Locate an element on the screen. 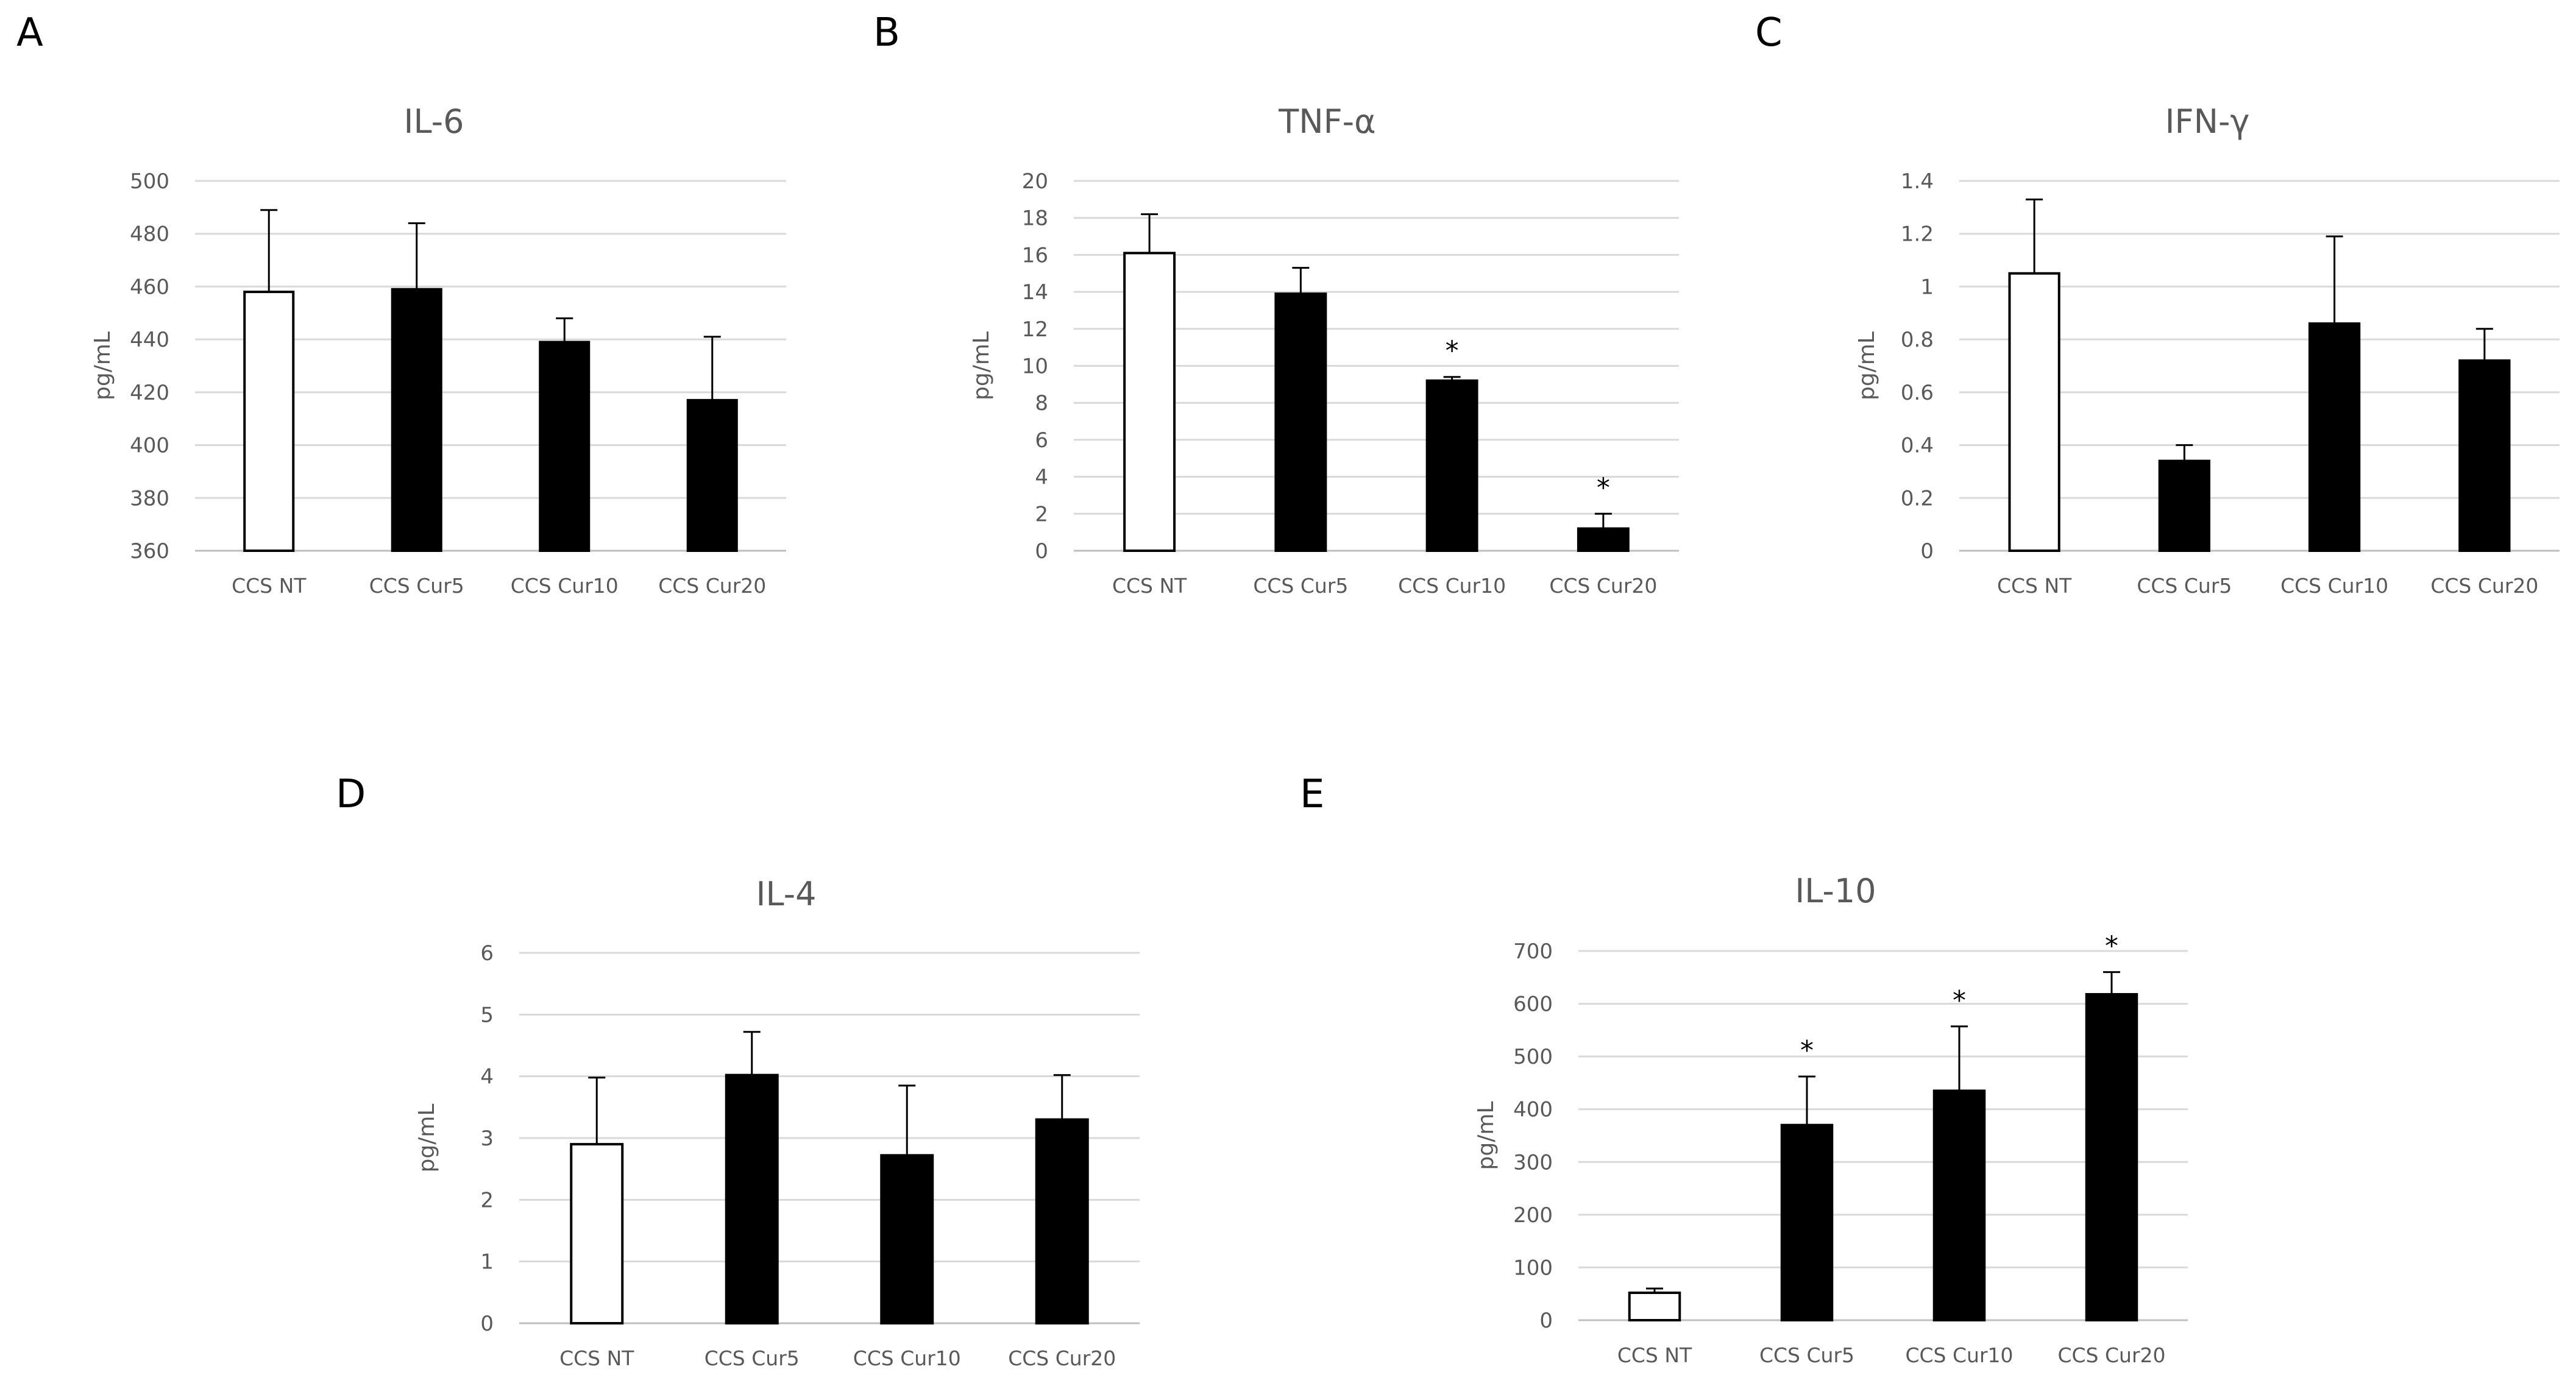  y-tick-label: 1.2 is located at coordinates (1917, 234).